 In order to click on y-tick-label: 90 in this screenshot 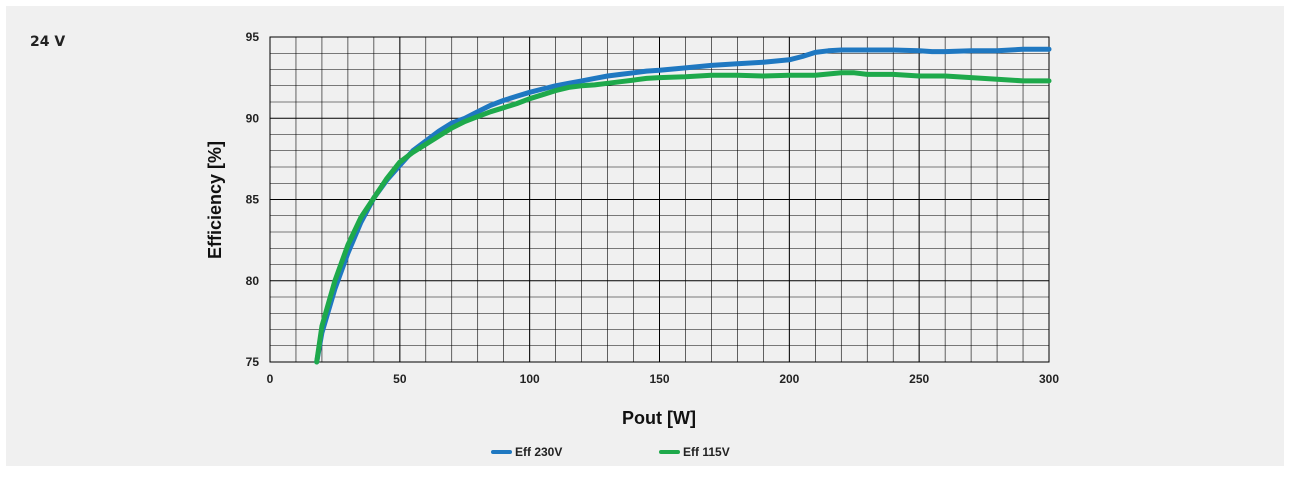, I will do `click(253, 118)`.